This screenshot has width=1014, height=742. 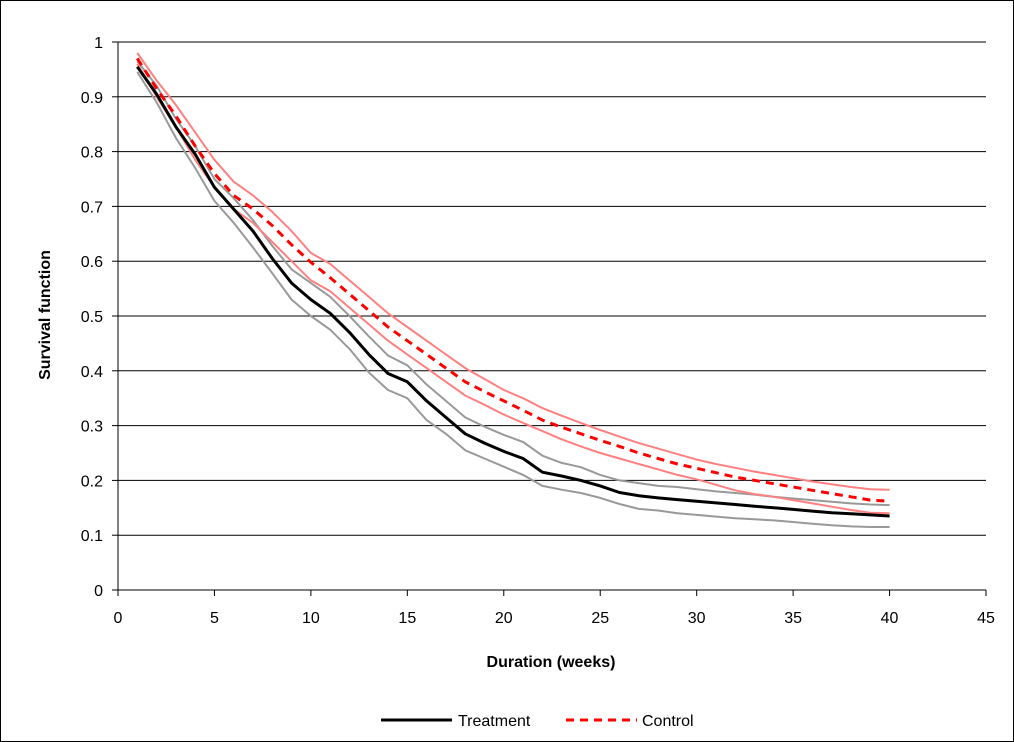 What do you see at coordinates (98, 591) in the screenshot?
I see `y-tick-label: 0` at bounding box center [98, 591].